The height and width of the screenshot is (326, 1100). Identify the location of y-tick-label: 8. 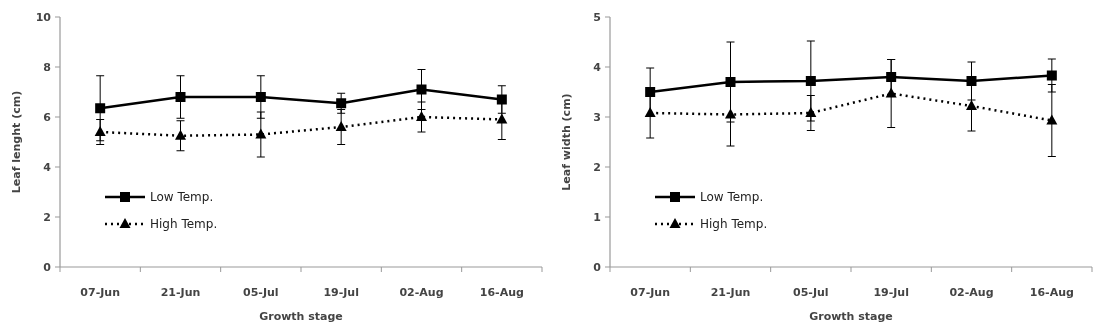
(47, 67).